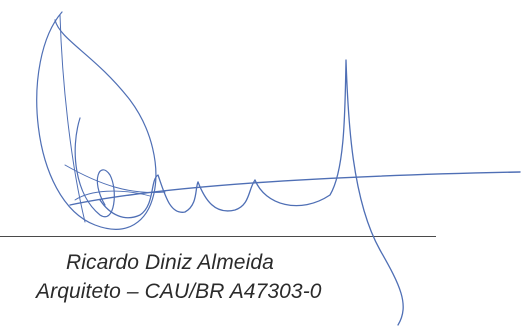  What do you see at coordinates (170, 262) in the screenshot?
I see `signatory-name: Ricardo Diniz Almeida` at bounding box center [170, 262].